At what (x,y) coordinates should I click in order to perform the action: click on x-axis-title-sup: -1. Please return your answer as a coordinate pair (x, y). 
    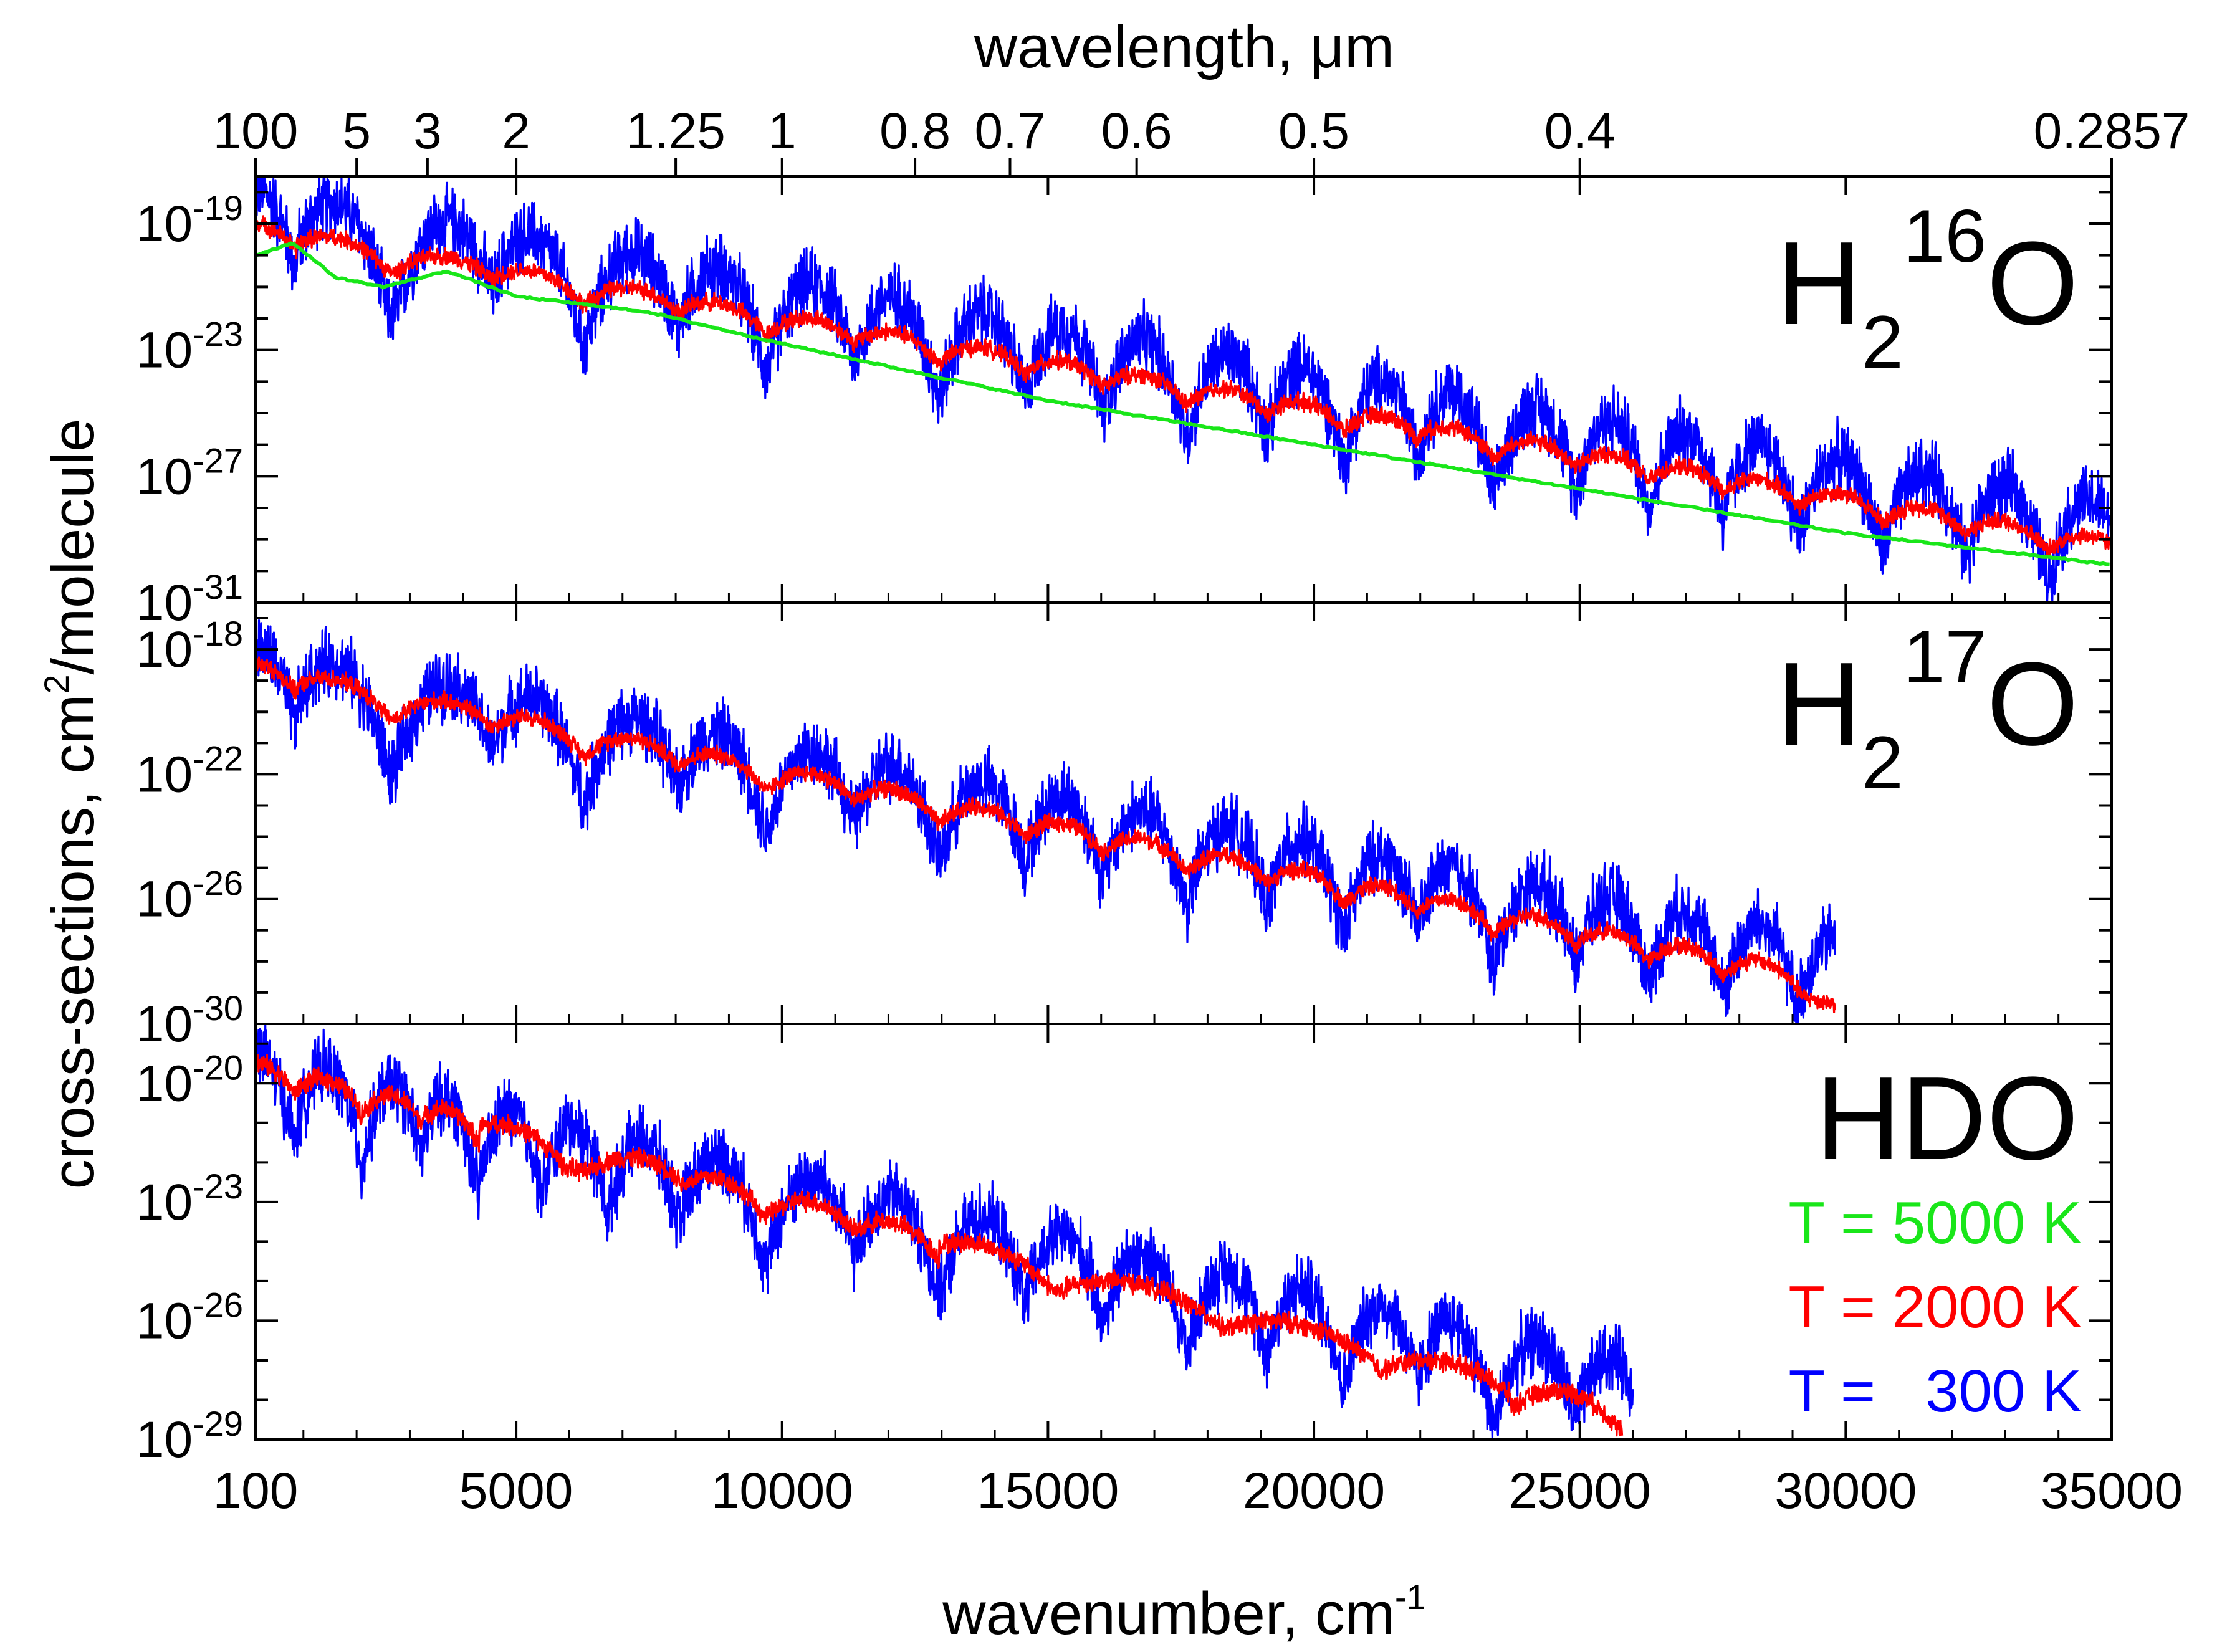
    Looking at the image, I should click on (1410, 1596).